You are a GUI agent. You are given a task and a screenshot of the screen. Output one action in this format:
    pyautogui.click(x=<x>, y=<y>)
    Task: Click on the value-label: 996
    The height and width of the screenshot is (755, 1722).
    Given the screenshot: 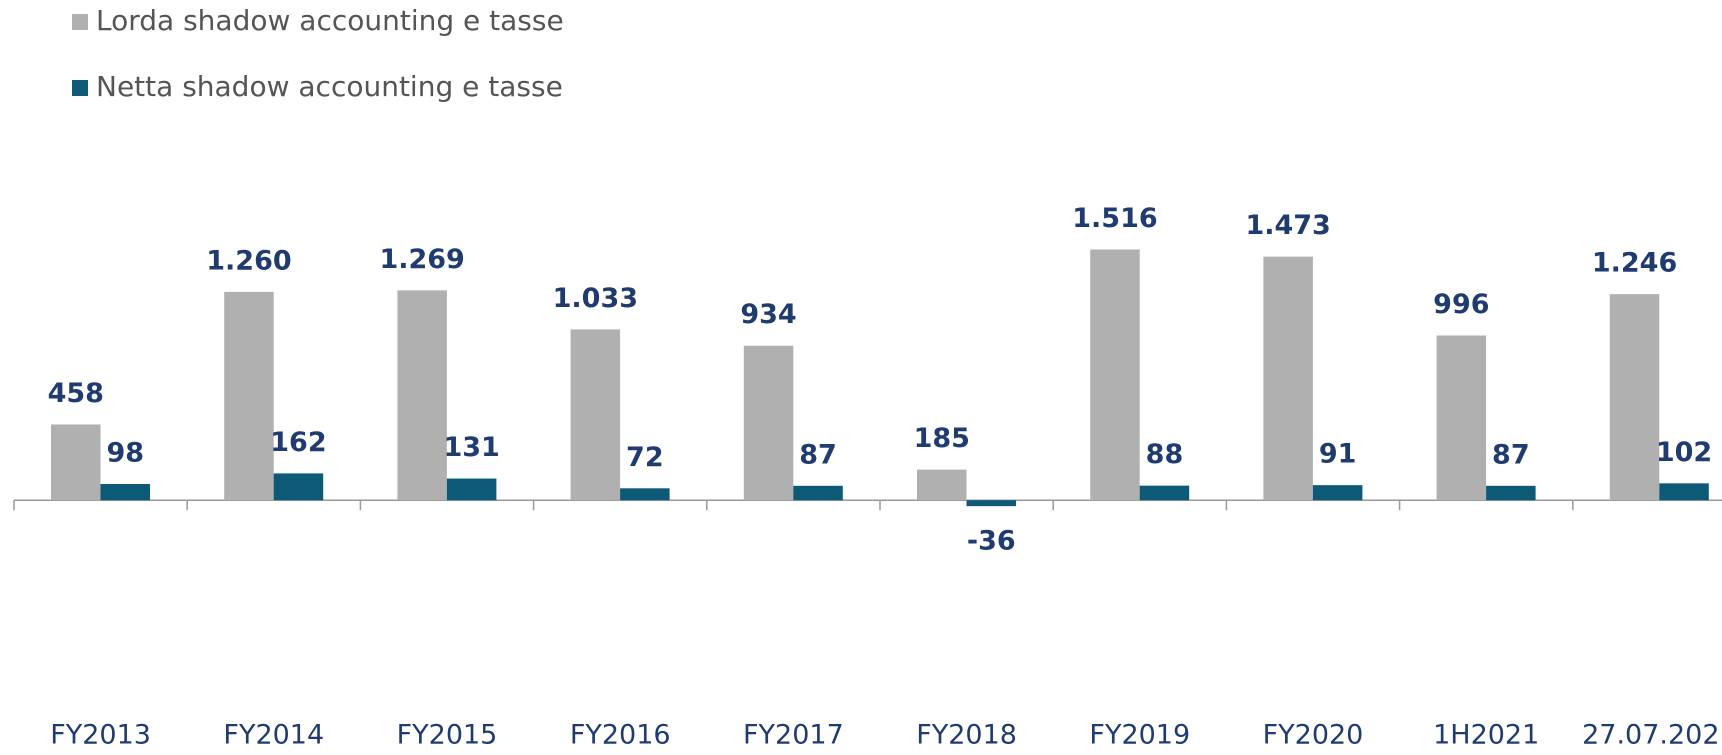 What is the action you would take?
    pyautogui.click(x=1461, y=304)
    